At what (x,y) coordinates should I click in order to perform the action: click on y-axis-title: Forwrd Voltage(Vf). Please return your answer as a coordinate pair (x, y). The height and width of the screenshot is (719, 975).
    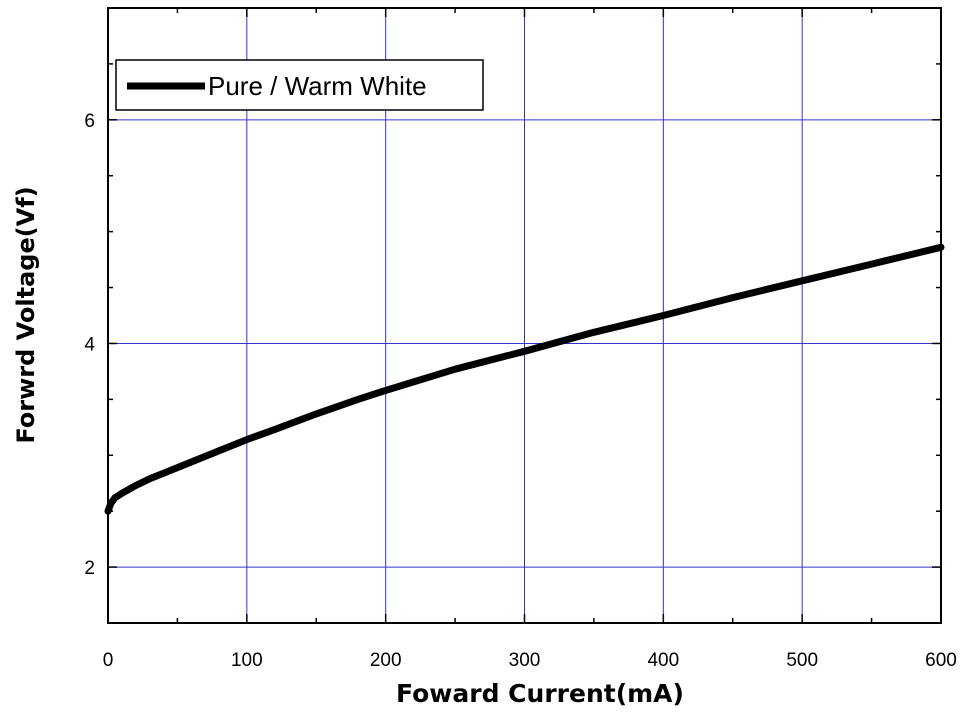
    Looking at the image, I should click on (26, 314).